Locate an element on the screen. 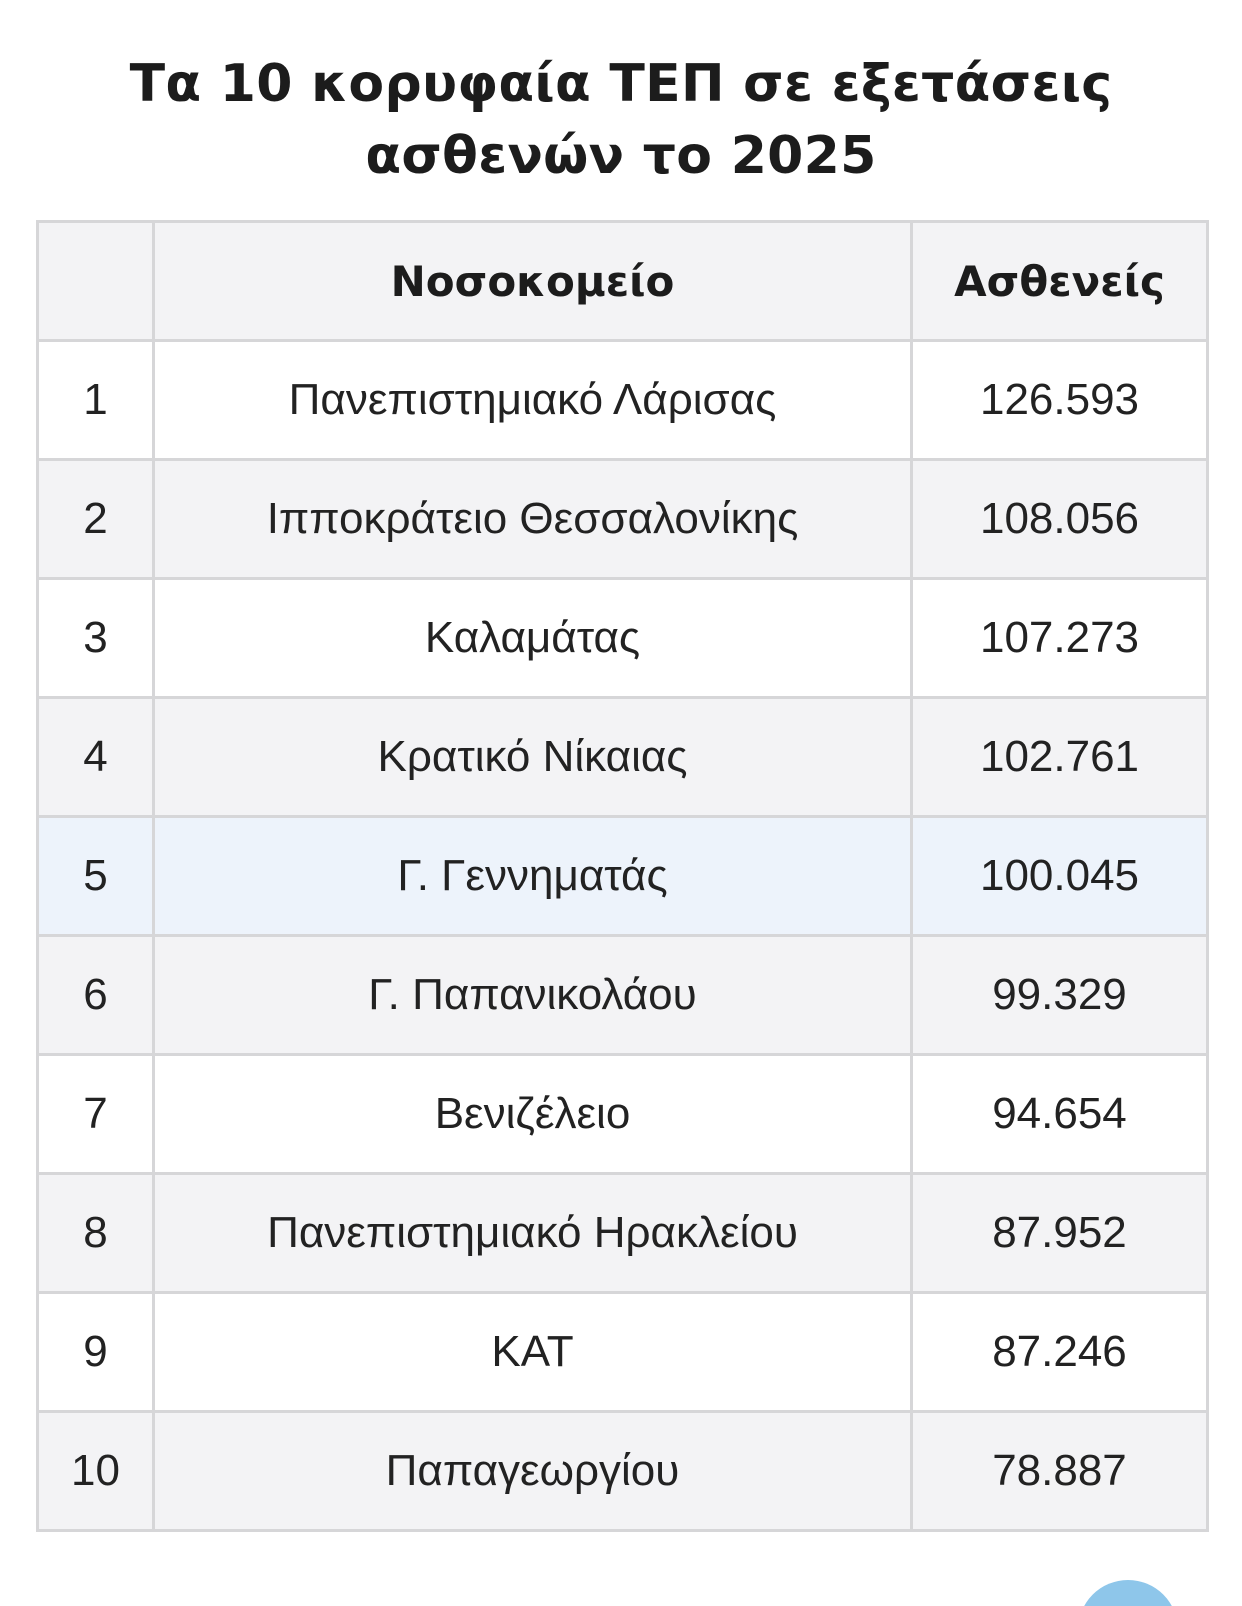 This screenshot has height=1606, width=1242. hospital-cell: Γ. Γεννηματάς is located at coordinates (532, 876).